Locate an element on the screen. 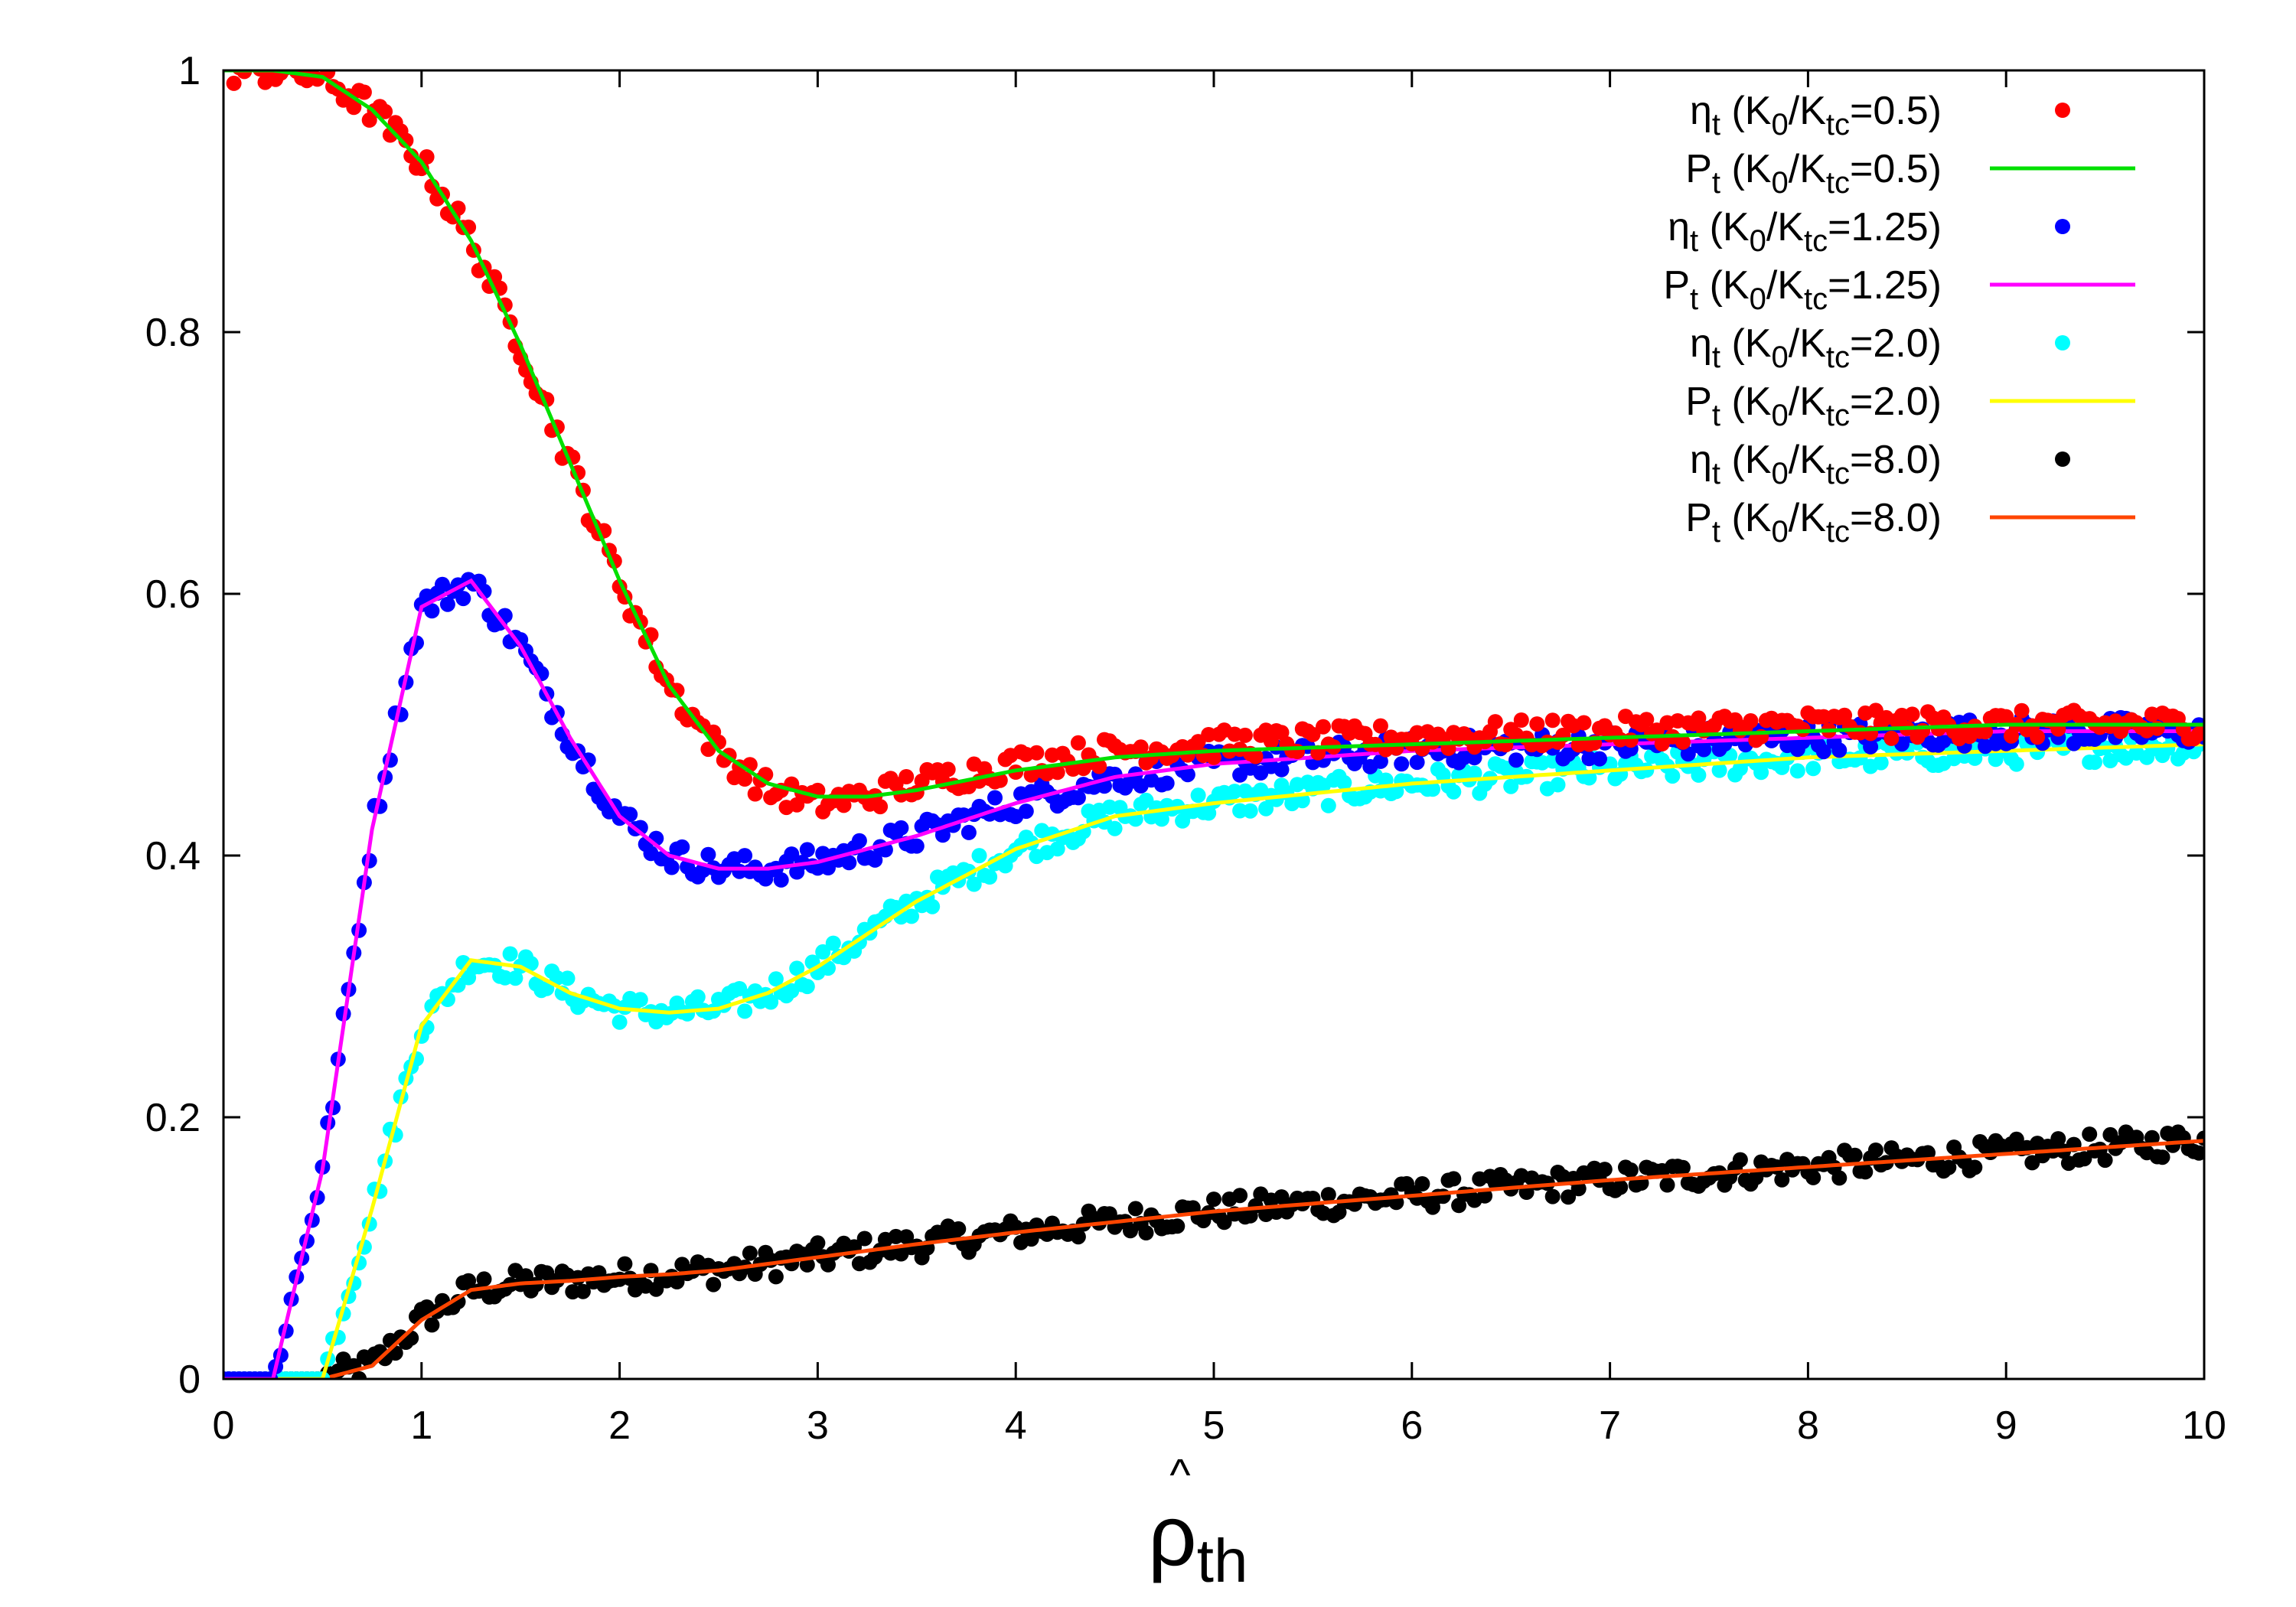  legend-label-5: Pt (K0/Ktc=2.0) is located at coordinates (1813, 406).